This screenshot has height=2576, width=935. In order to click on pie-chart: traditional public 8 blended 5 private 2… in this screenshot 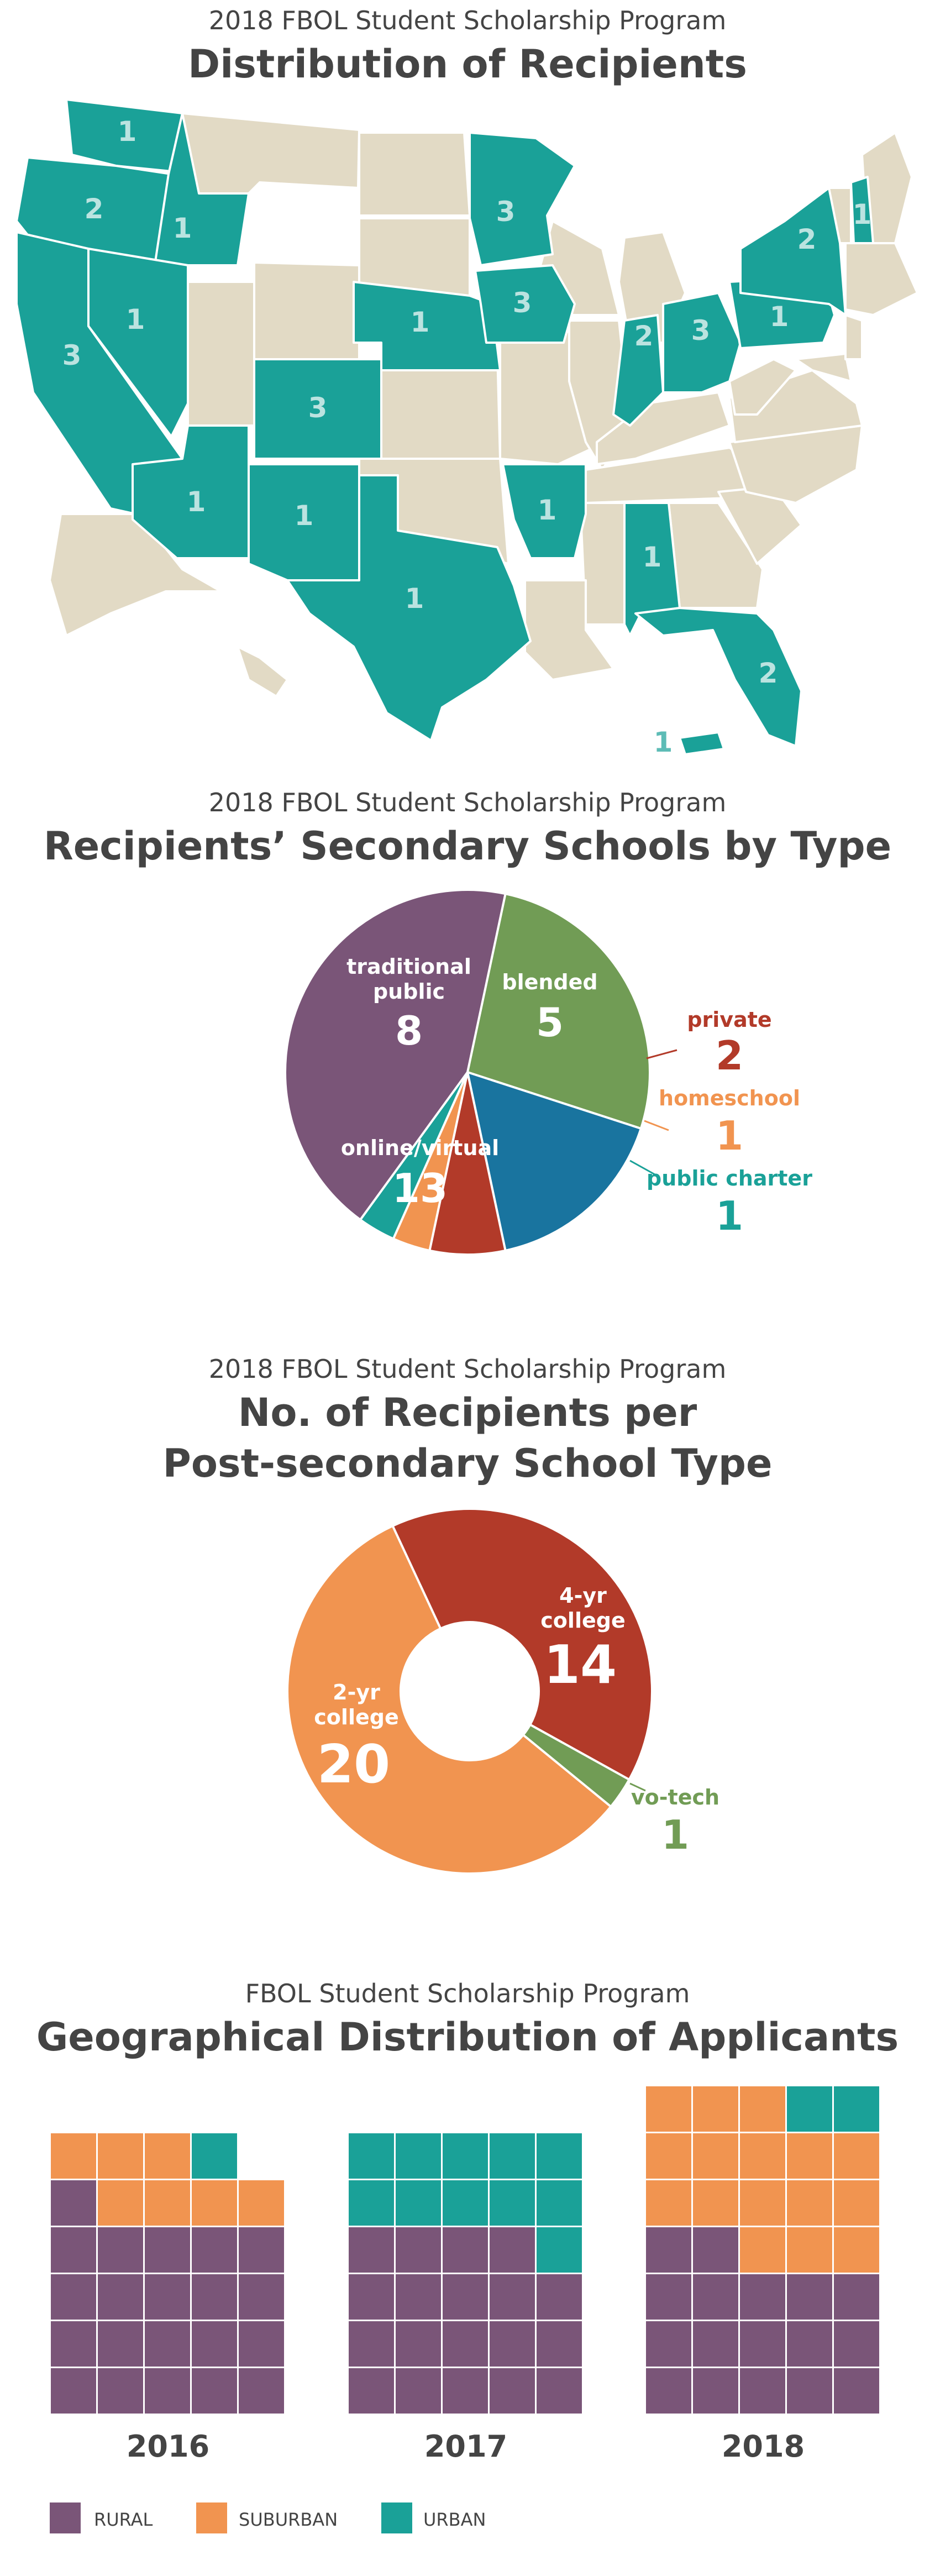, I will do `click(548, 1072)`.